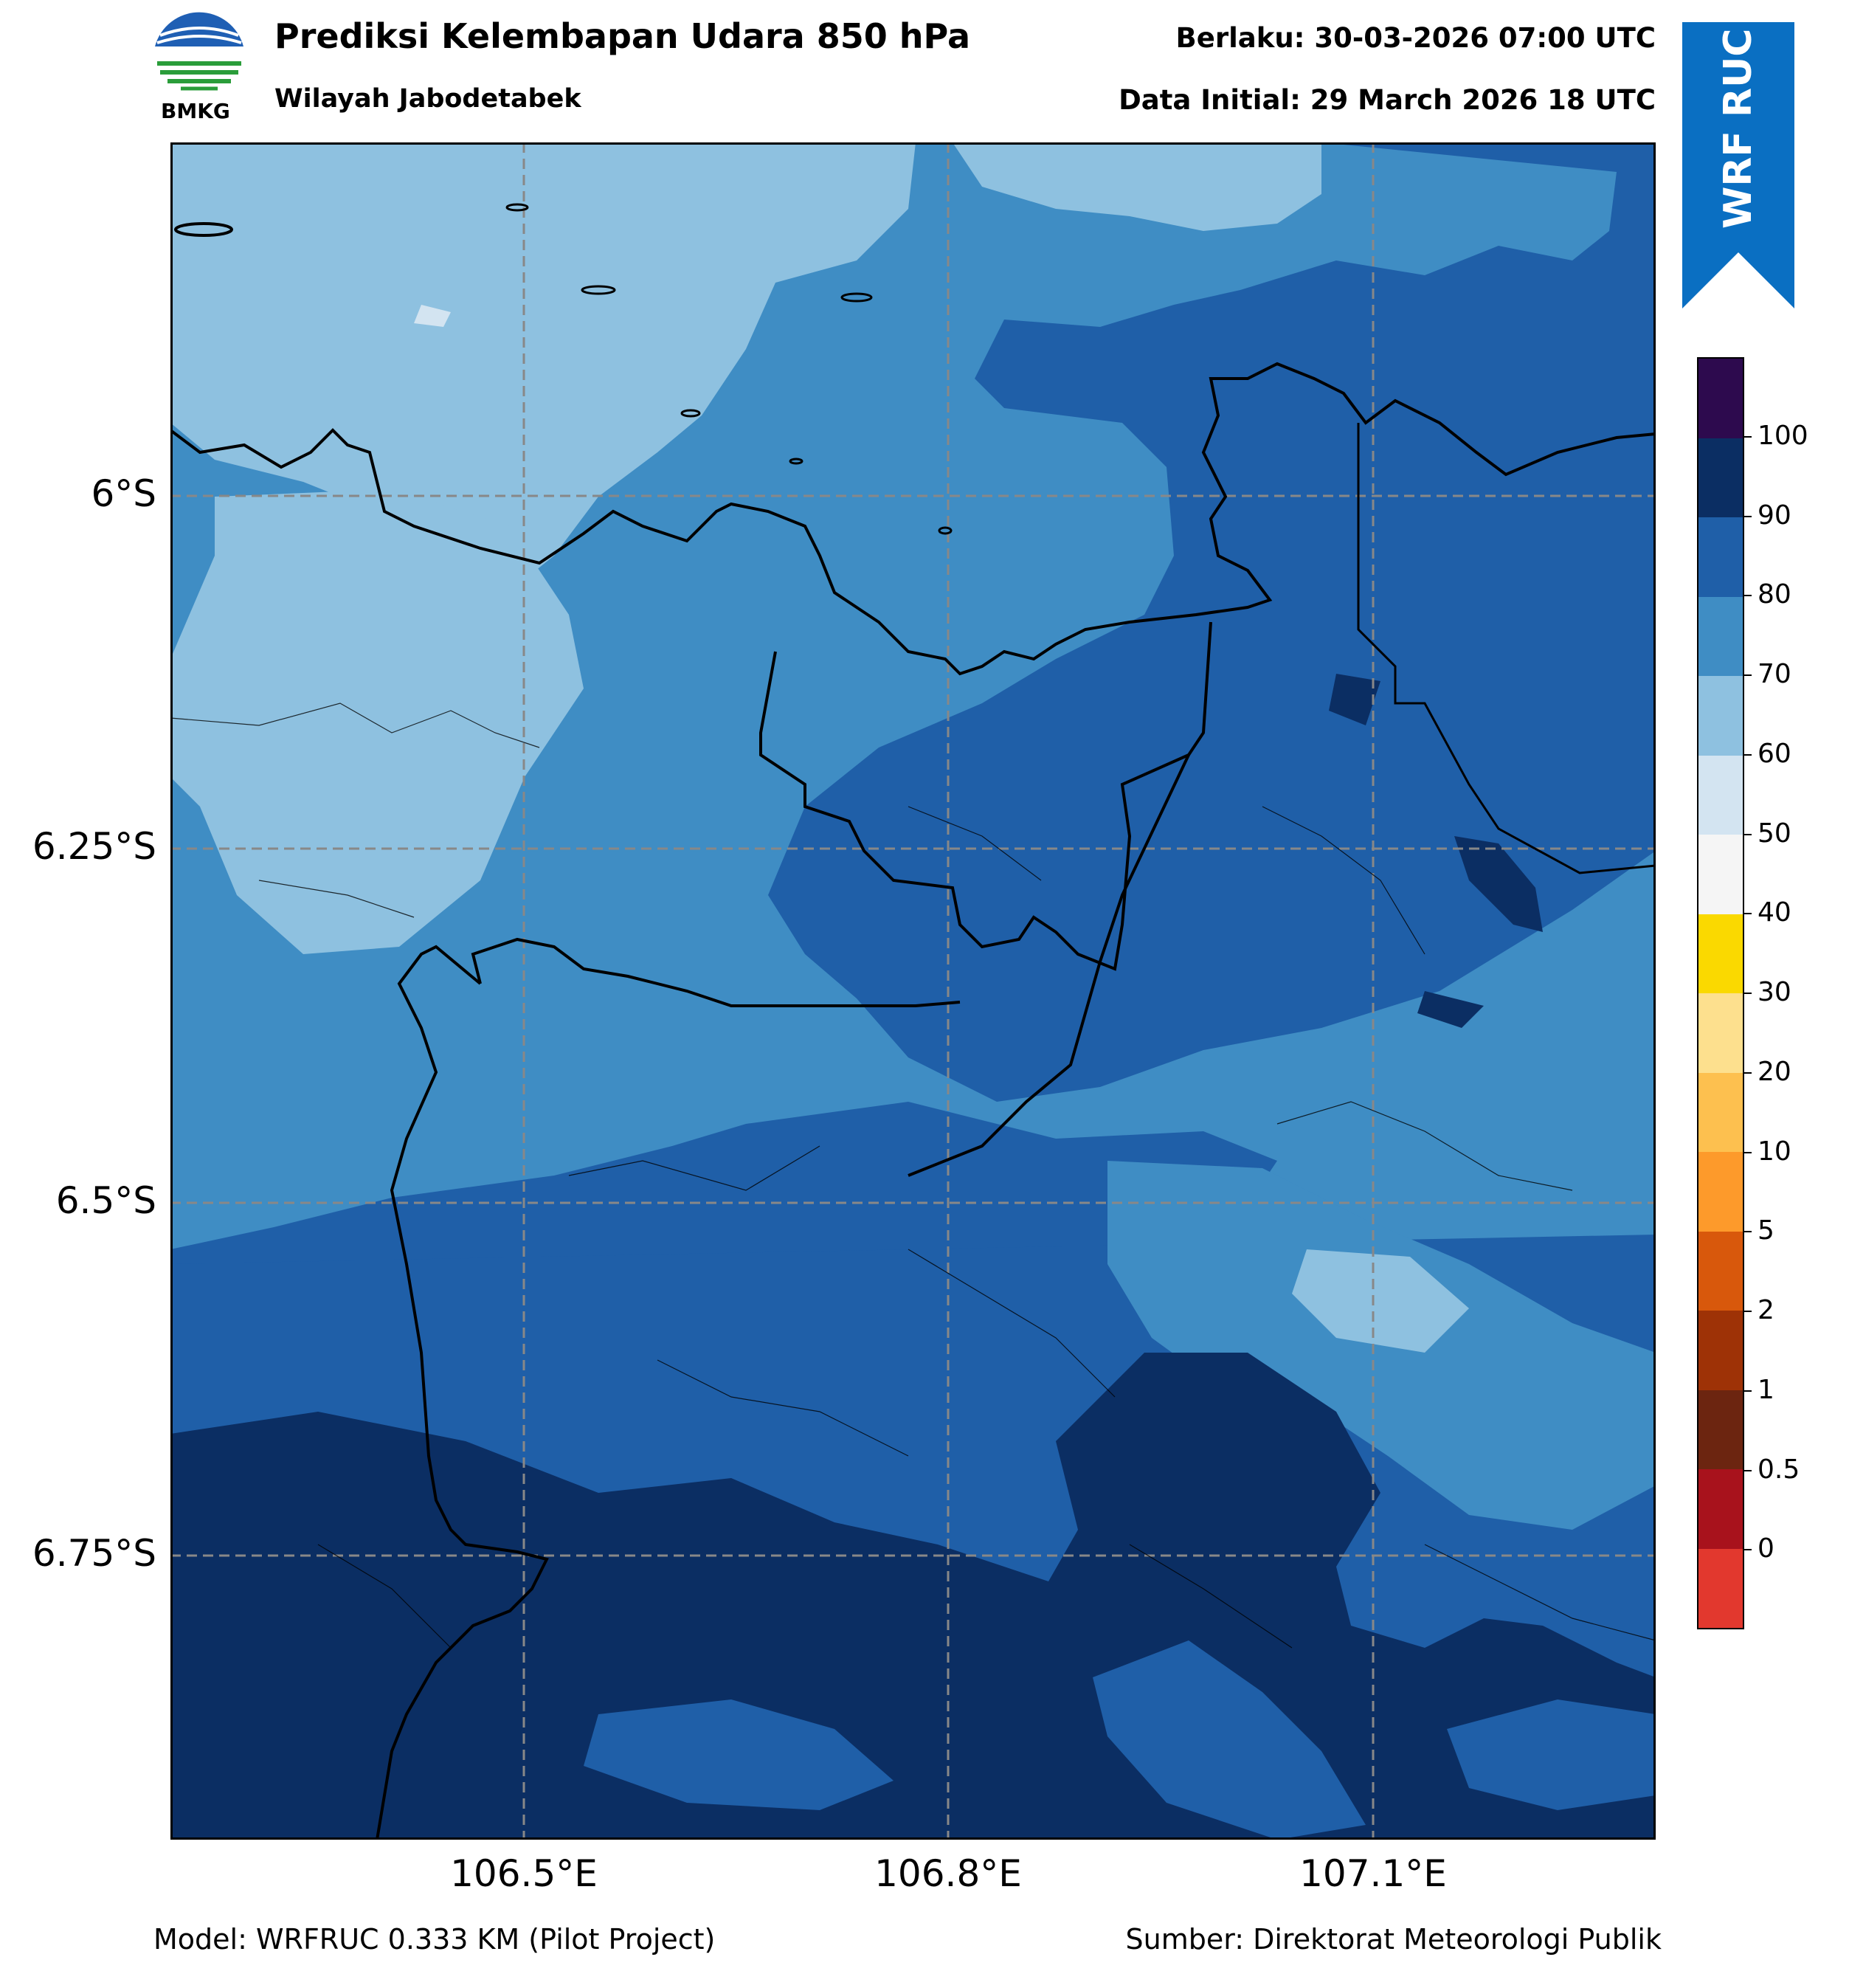  I want to click on colorbar-label: 90, so click(1774, 515).